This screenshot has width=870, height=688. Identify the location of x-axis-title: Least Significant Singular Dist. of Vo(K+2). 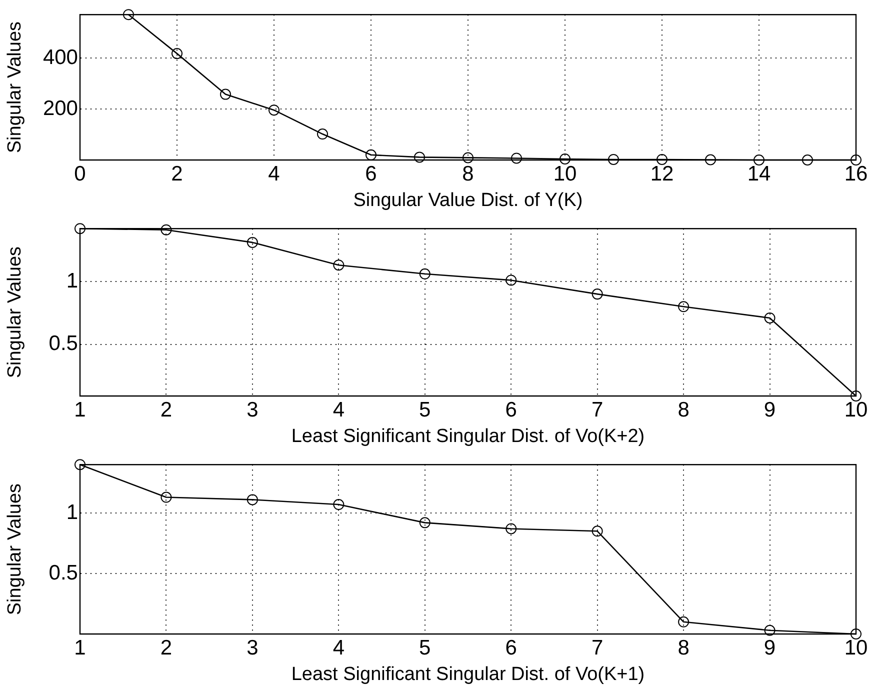
(468, 436).